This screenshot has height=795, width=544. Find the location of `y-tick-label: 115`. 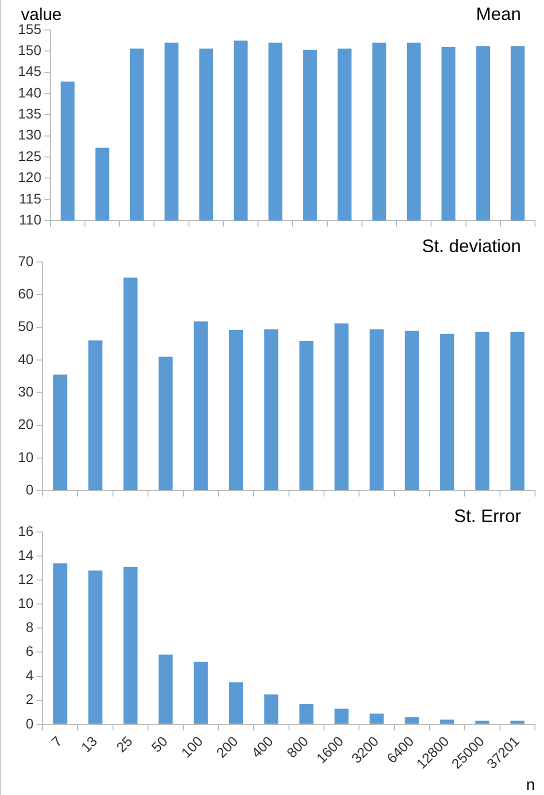

y-tick-label: 115 is located at coordinates (30, 198).